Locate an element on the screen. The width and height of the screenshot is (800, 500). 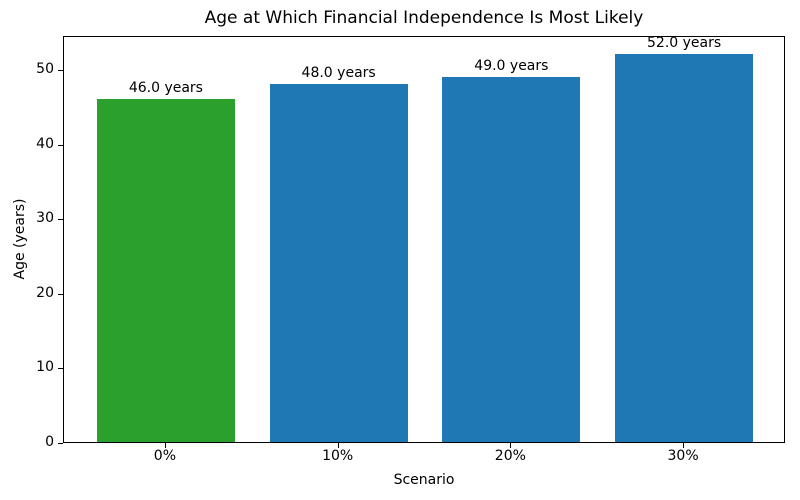
bar-value-label: 46.0 years is located at coordinates (165, 88).